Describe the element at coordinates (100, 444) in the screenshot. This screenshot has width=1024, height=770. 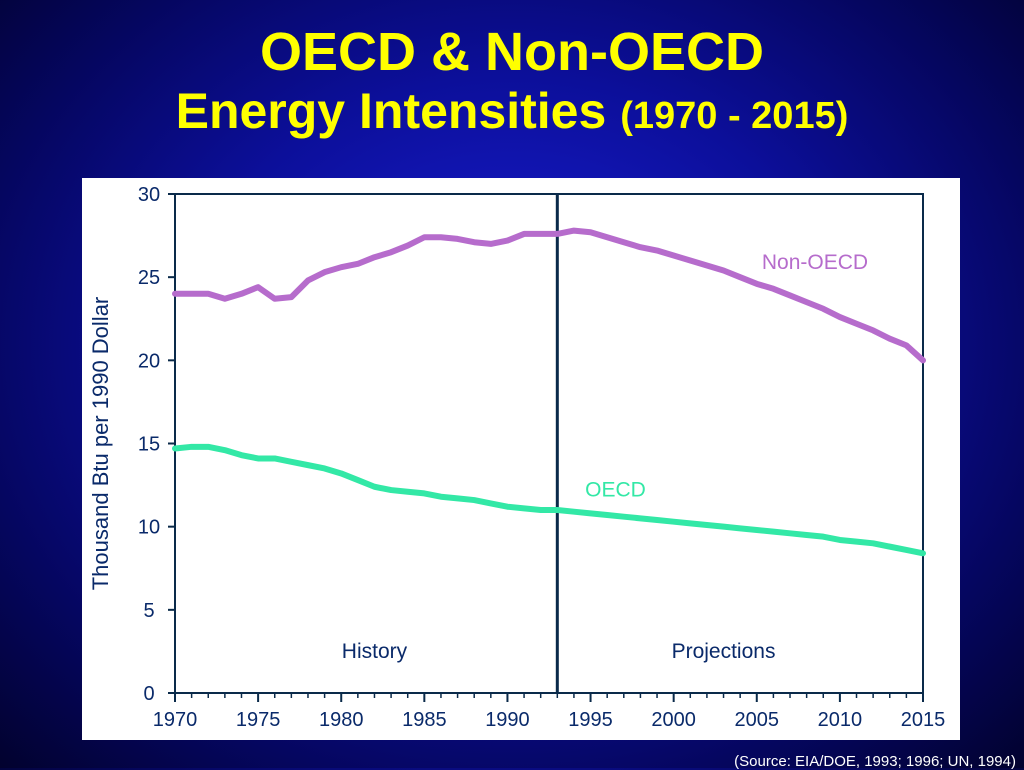
I see `y-axis-label: Thousand Btu per 1990 Dollar` at that location.